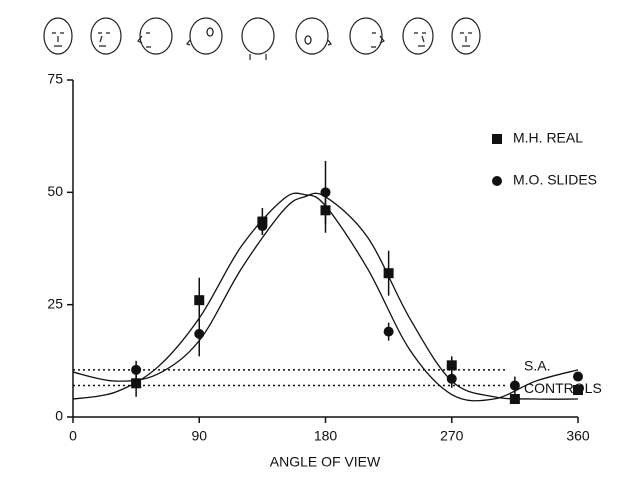 The image size is (634, 483). Describe the element at coordinates (55, 303) in the screenshot. I see `y-tick-label: 25` at that location.